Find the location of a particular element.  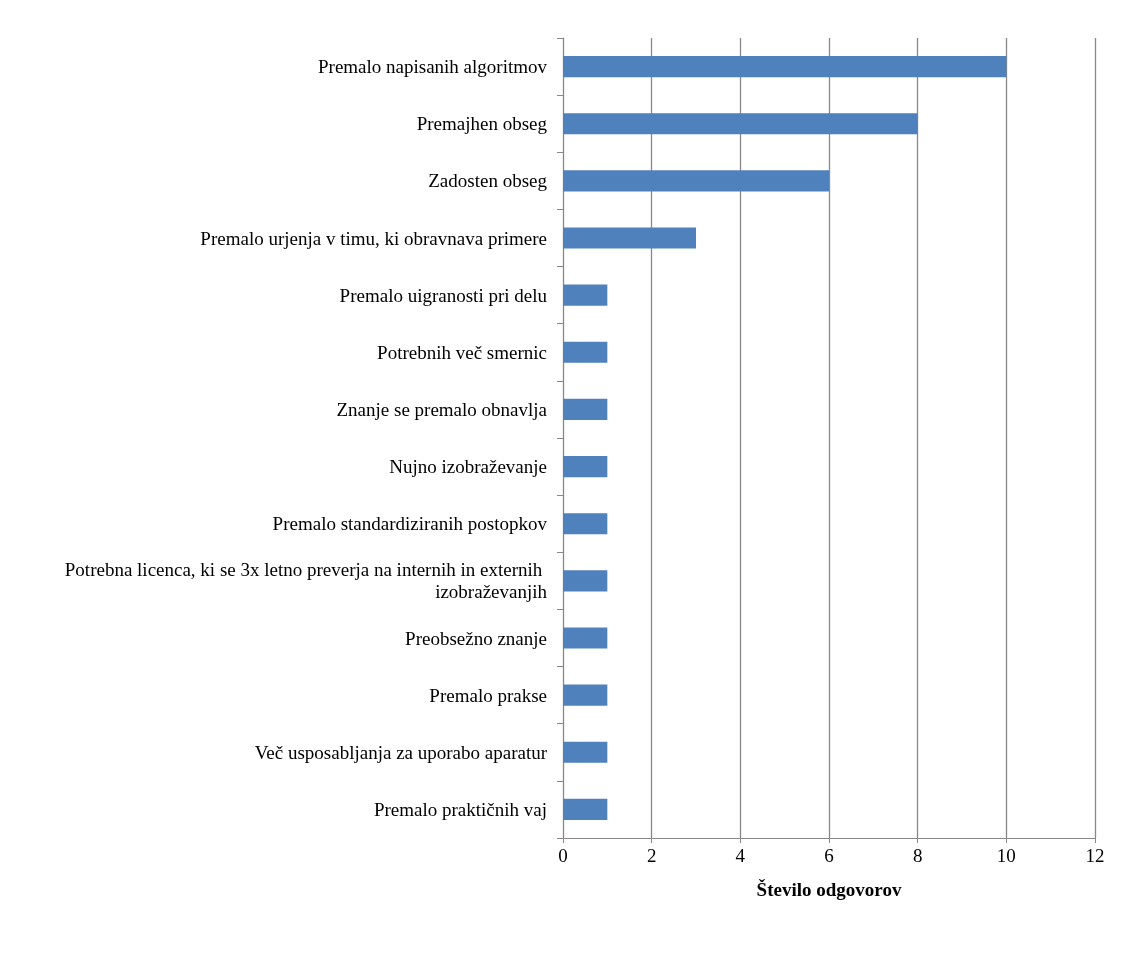

y-tick-label: Premalo uigranosti pri delu is located at coordinates (443, 295).